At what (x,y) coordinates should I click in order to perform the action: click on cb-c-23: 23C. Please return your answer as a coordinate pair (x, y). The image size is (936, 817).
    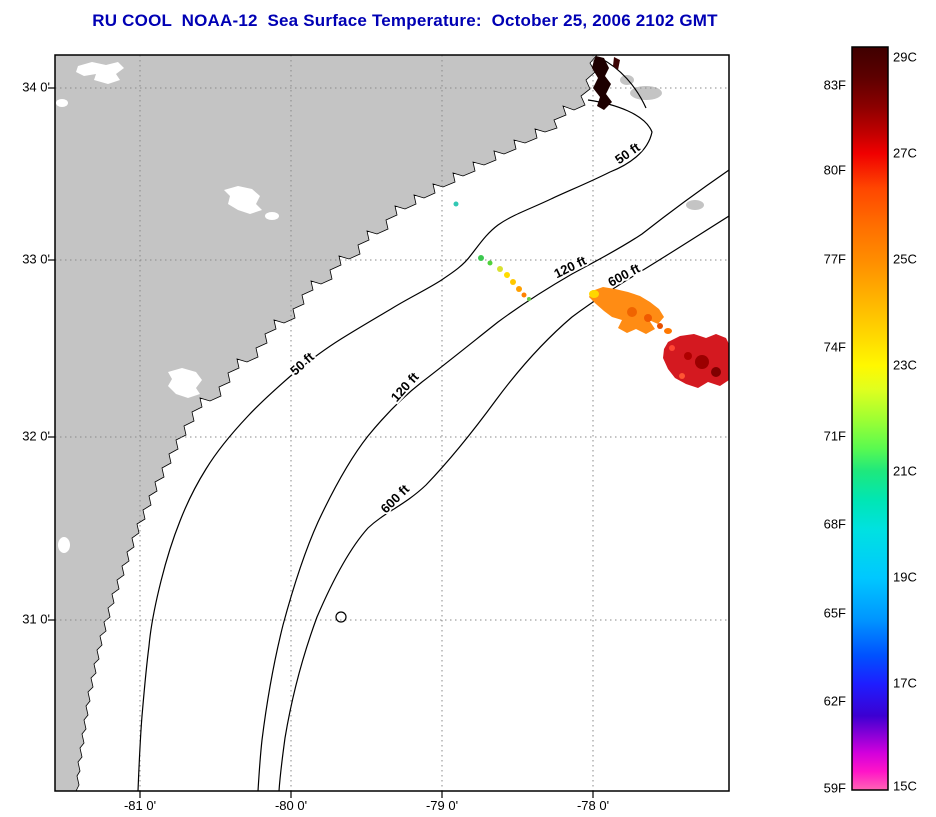
    Looking at the image, I should click on (905, 364).